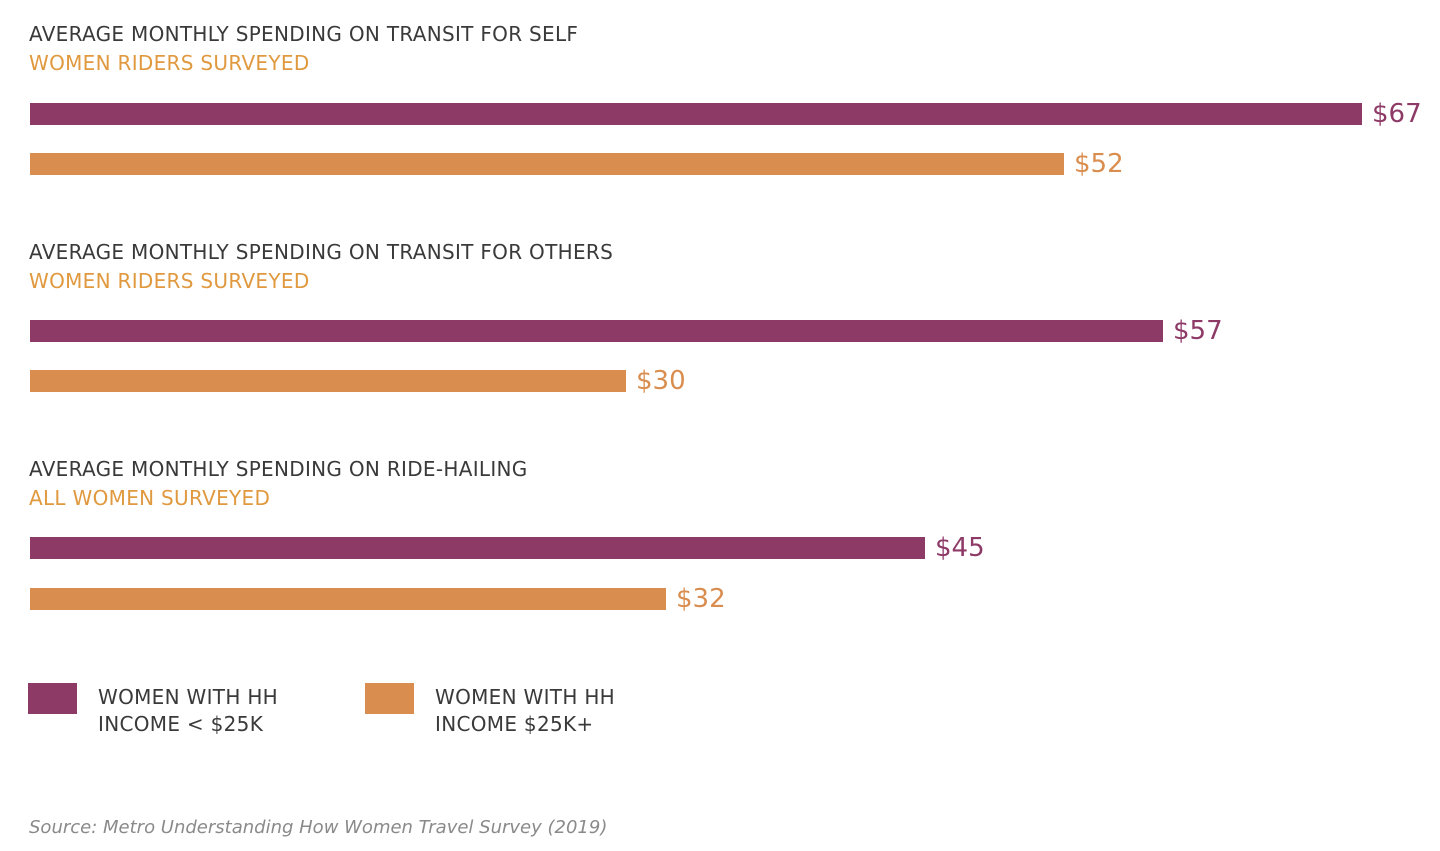 This screenshot has height=851, width=1440. What do you see at coordinates (514, 724) in the screenshot?
I see `legend-label-line: INCOME $25K+` at bounding box center [514, 724].